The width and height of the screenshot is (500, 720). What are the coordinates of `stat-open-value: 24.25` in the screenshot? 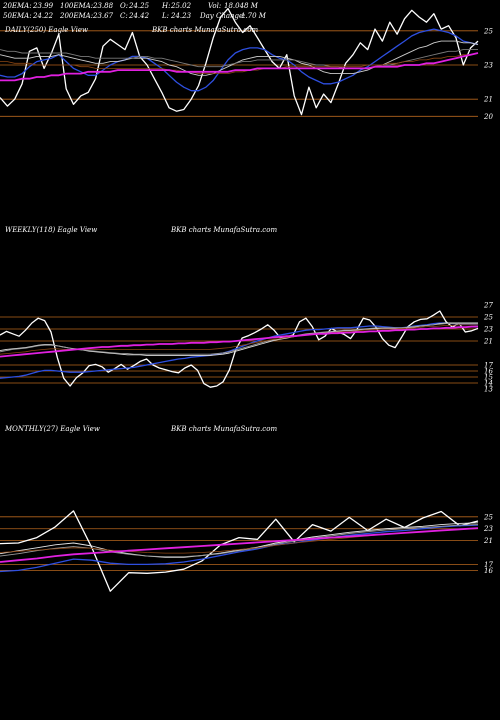 It's located at (139, 6).